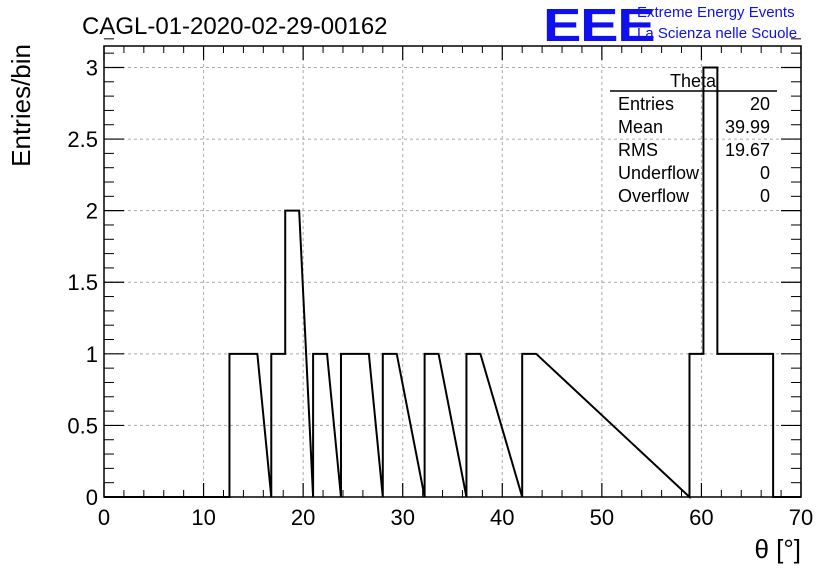 This screenshot has height=572, width=836. I want to click on stats-row-value: 20, so click(760, 104).